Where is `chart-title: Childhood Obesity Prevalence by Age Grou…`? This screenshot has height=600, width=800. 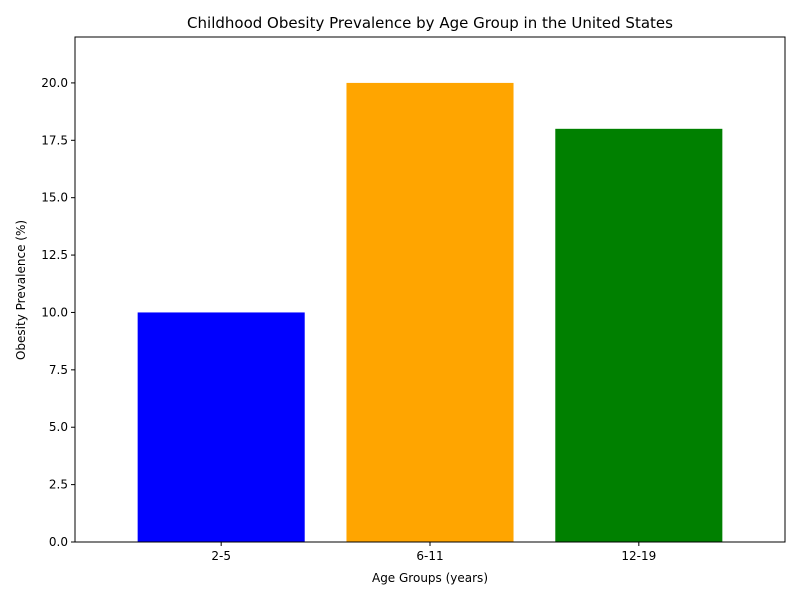
chart-title: Childhood Obesity Prevalence by Age Grou… is located at coordinates (430, 23).